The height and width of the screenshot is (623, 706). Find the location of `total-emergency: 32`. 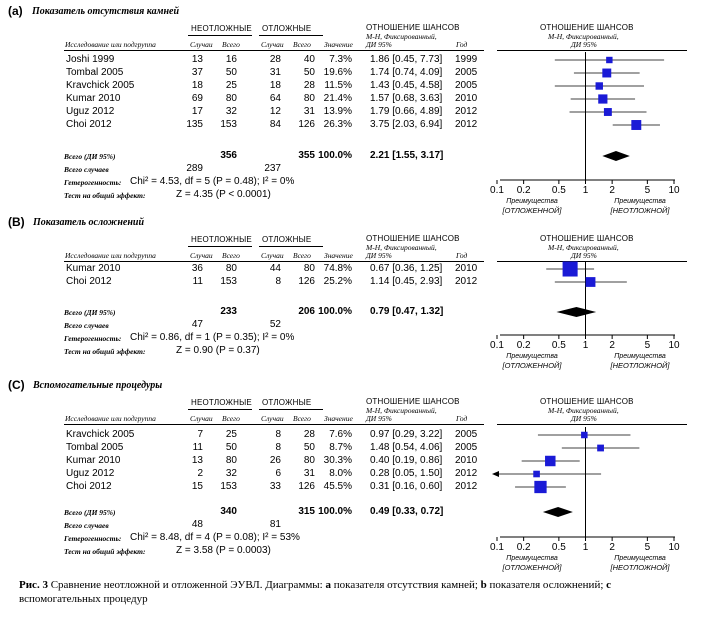

total-emergency: 32 is located at coordinates (231, 473).